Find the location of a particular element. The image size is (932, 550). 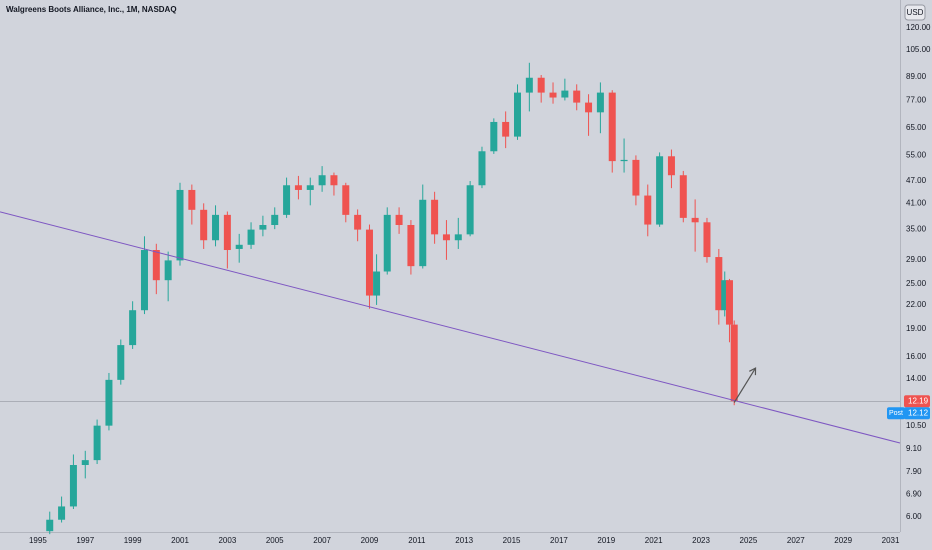

x-tick-label: 2009 is located at coordinates (370, 540).